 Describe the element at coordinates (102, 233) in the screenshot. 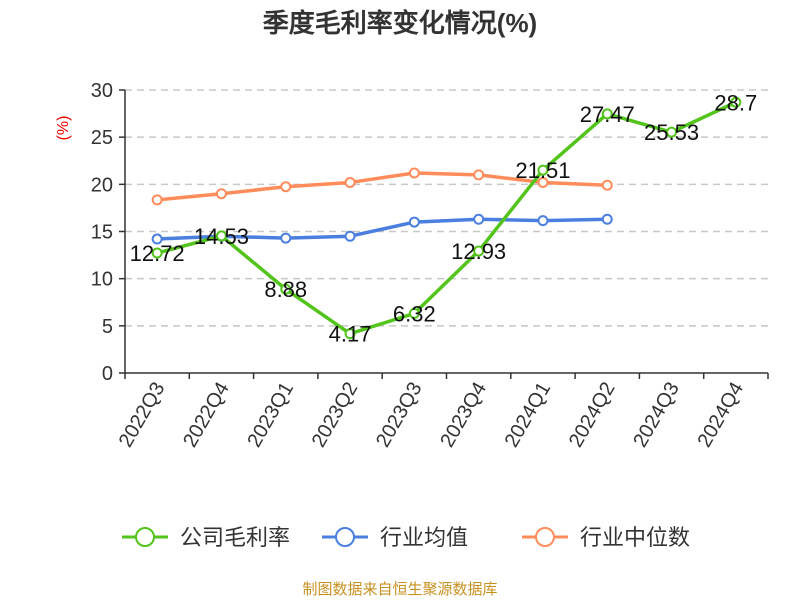

I see `y-tick-label: 15` at that location.